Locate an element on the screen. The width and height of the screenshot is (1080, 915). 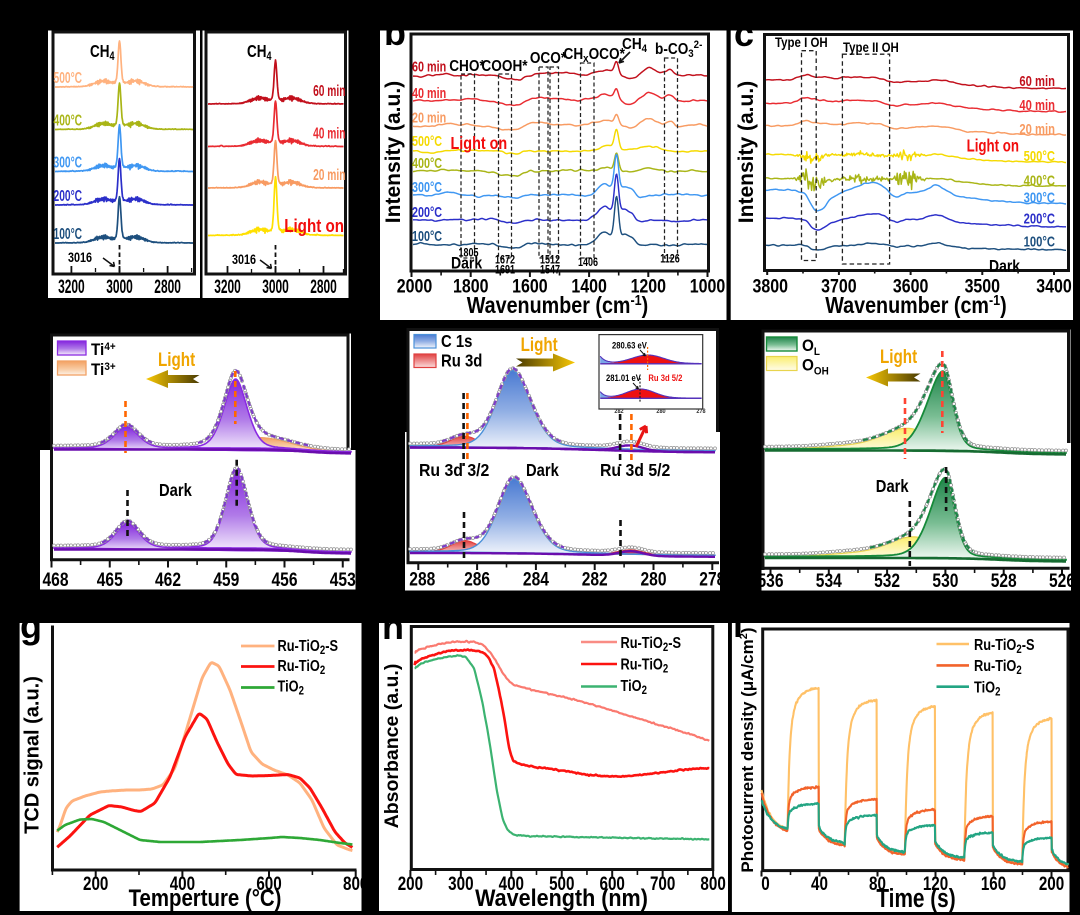
svg-text: Type II OH is located at coordinates (871, 47).